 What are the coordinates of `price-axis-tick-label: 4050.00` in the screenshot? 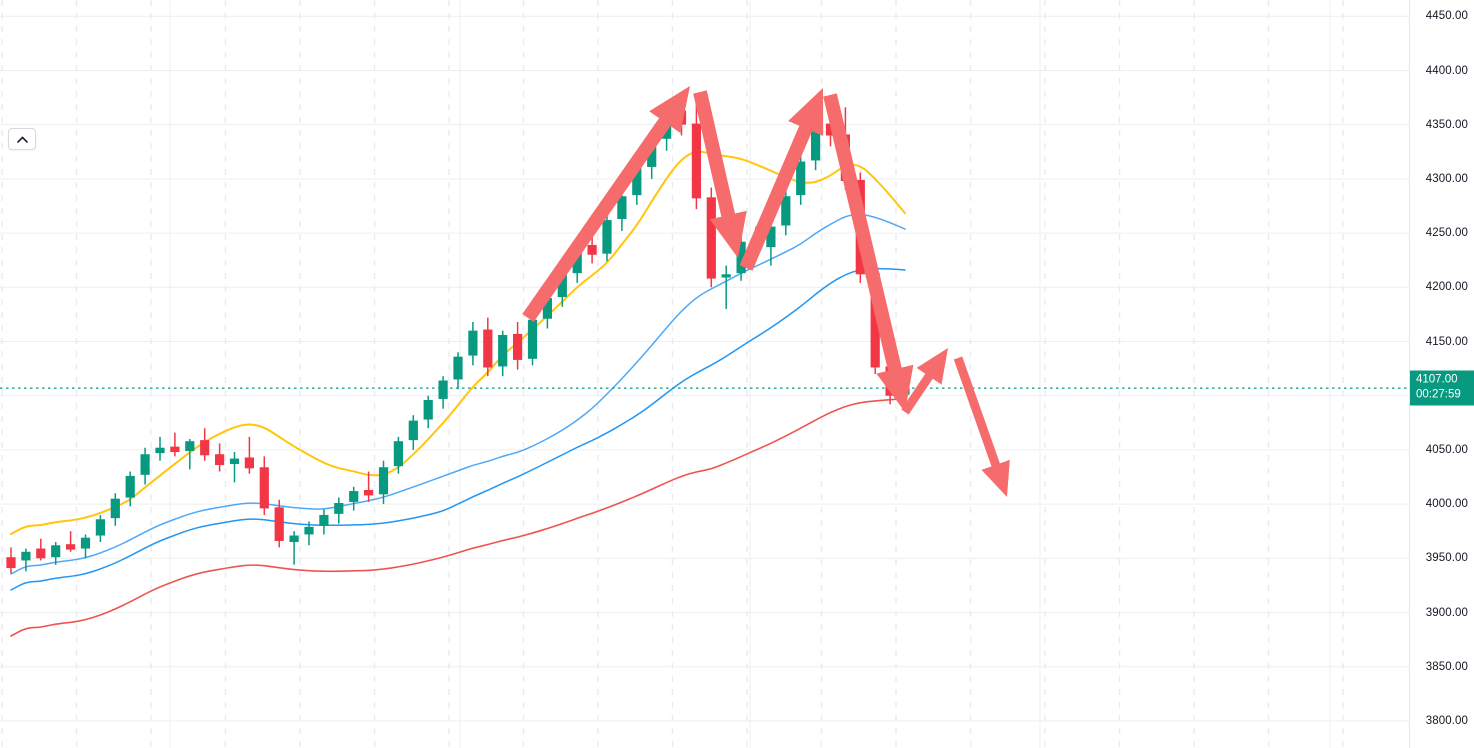 It's located at (1446, 449).